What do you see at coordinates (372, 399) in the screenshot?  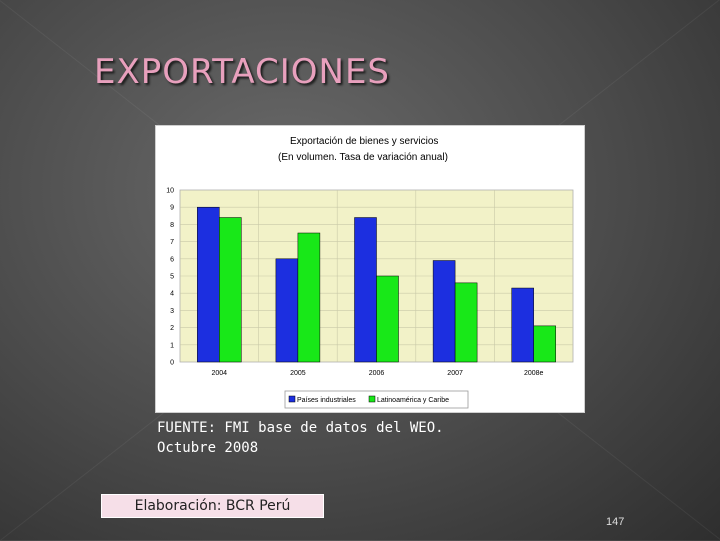 I see `legend-swatch-latinoamerica-caribe` at bounding box center [372, 399].